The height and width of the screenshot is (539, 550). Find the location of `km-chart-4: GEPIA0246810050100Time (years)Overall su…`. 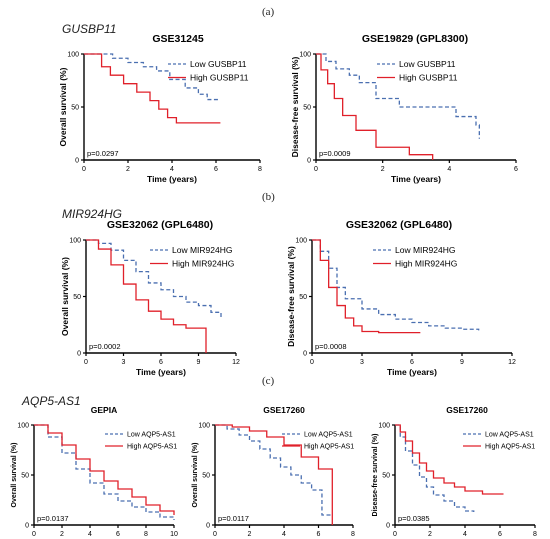

km-chart-4: GEPIA0246810050100Time (years)Overall su… is located at coordinates (94, 471).